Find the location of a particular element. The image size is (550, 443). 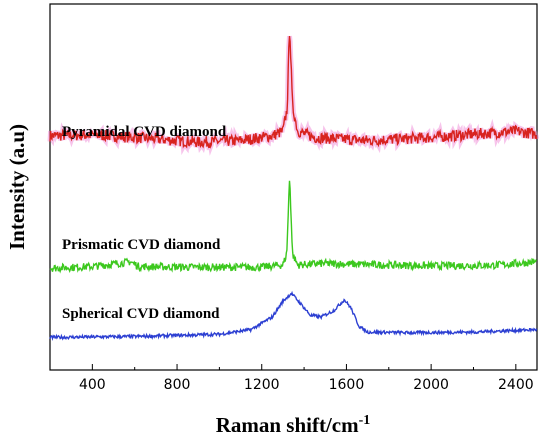

x-tick-label-2000: 2000 is located at coordinates (431, 385).